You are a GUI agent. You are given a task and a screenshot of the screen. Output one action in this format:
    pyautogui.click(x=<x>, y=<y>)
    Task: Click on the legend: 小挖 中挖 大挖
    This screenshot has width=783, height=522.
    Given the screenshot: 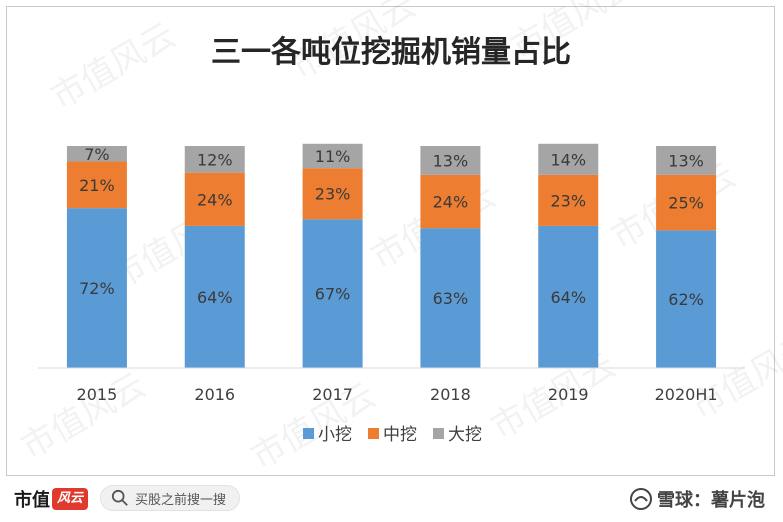 What is the action you would take?
    pyautogui.click(x=392, y=435)
    